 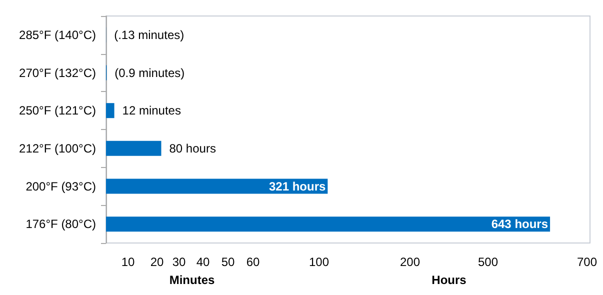 What do you see at coordinates (319, 262) in the screenshot?
I see `text: 100` at bounding box center [319, 262].